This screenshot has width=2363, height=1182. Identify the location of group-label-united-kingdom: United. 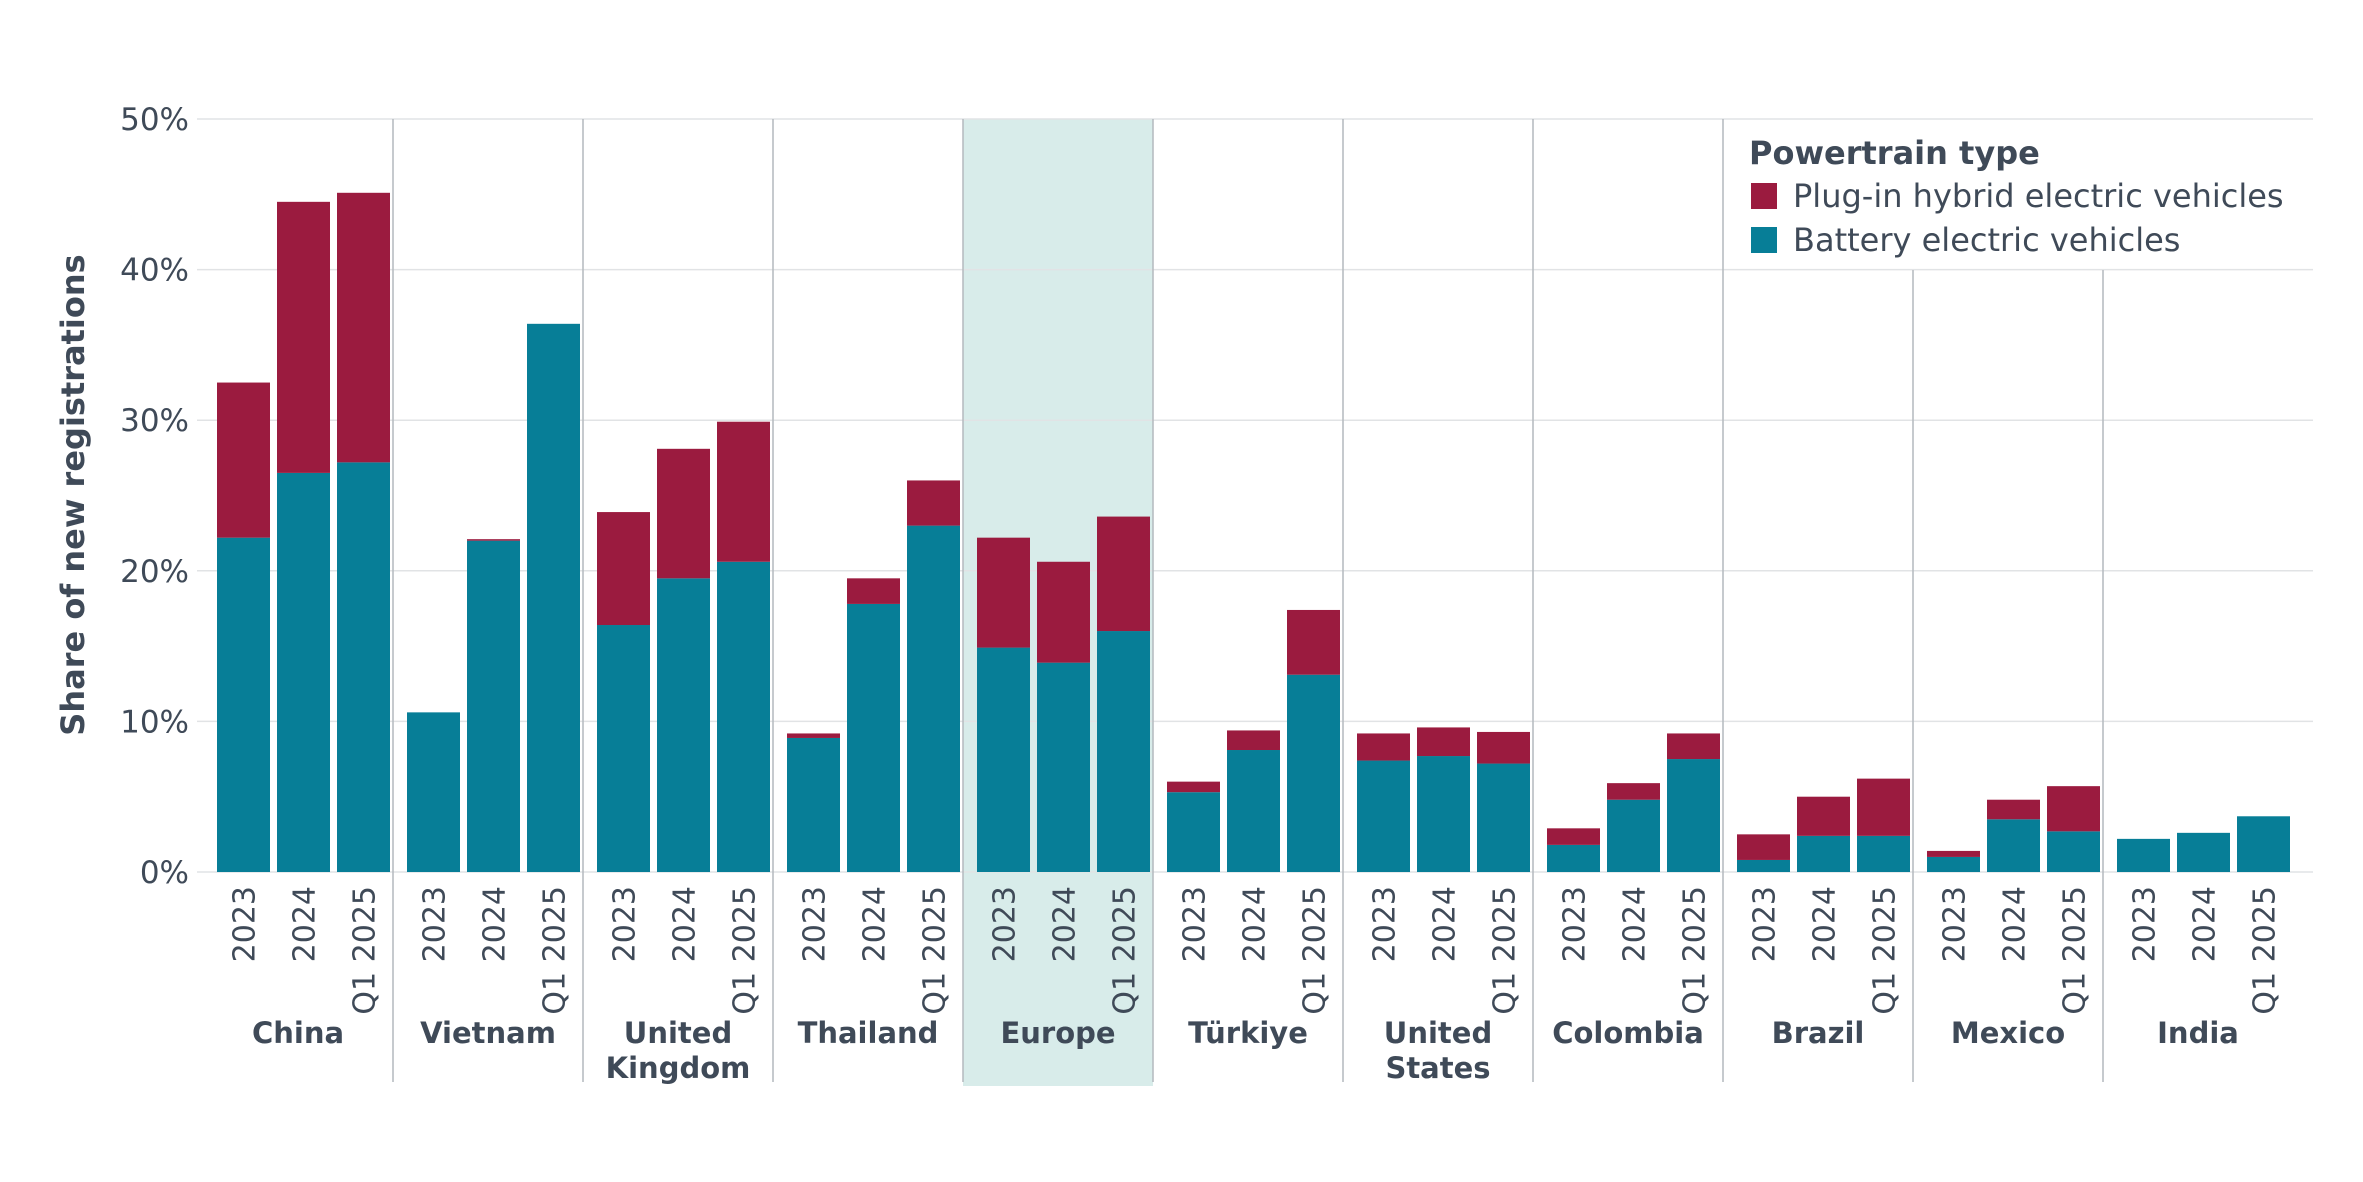
(678, 1033).